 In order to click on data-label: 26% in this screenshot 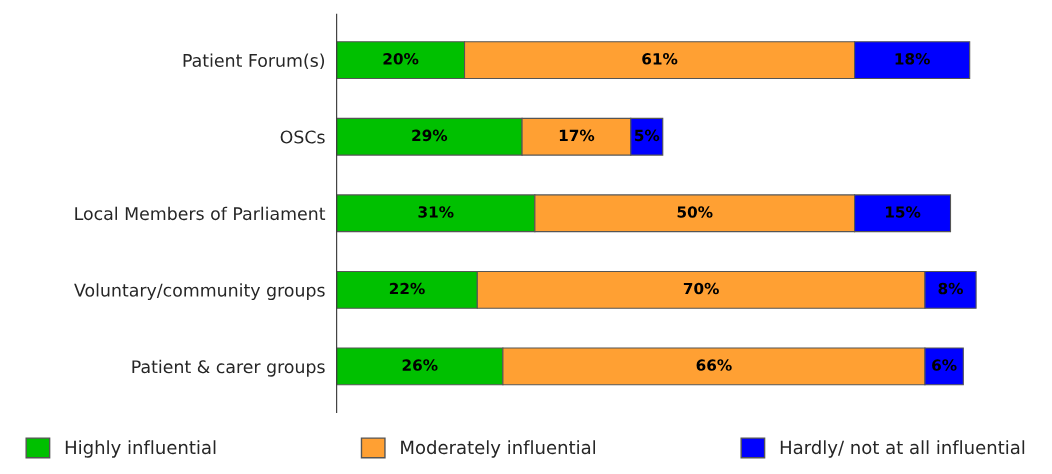, I will do `click(420, 365)`.